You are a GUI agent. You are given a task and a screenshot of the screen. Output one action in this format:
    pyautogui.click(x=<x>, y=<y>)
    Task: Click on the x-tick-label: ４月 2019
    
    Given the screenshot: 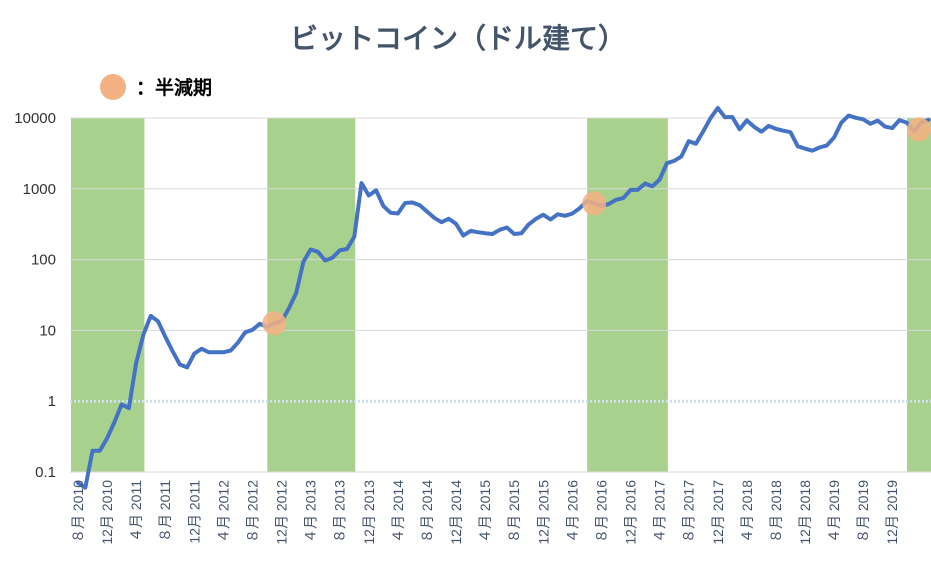 What is the action you would take?
    pyautogui.click(x=834, y=511)
    